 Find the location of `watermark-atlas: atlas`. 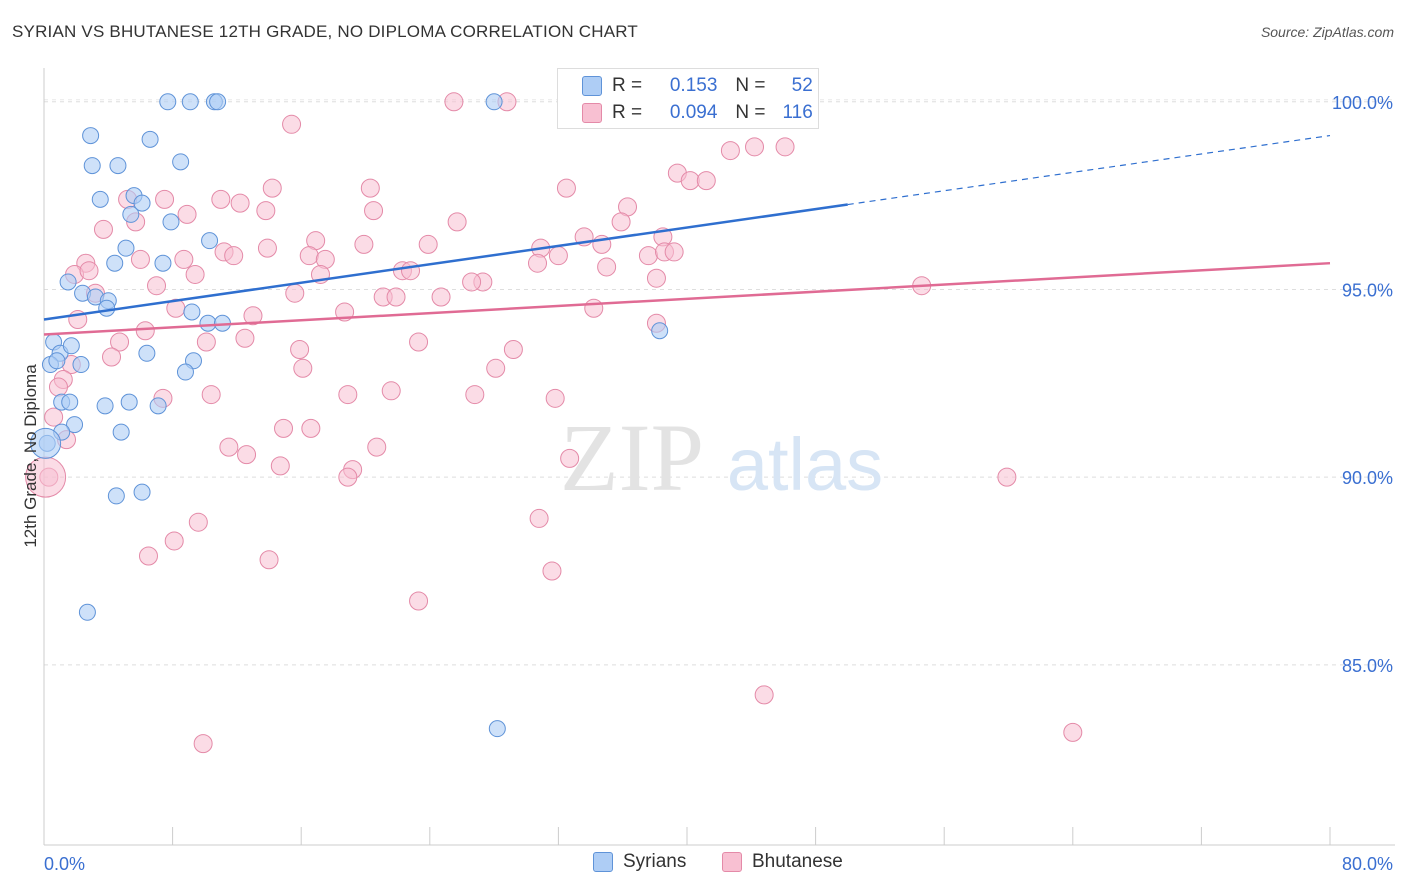

watermark-atlas: atlas is located at coordinates (805, 464).